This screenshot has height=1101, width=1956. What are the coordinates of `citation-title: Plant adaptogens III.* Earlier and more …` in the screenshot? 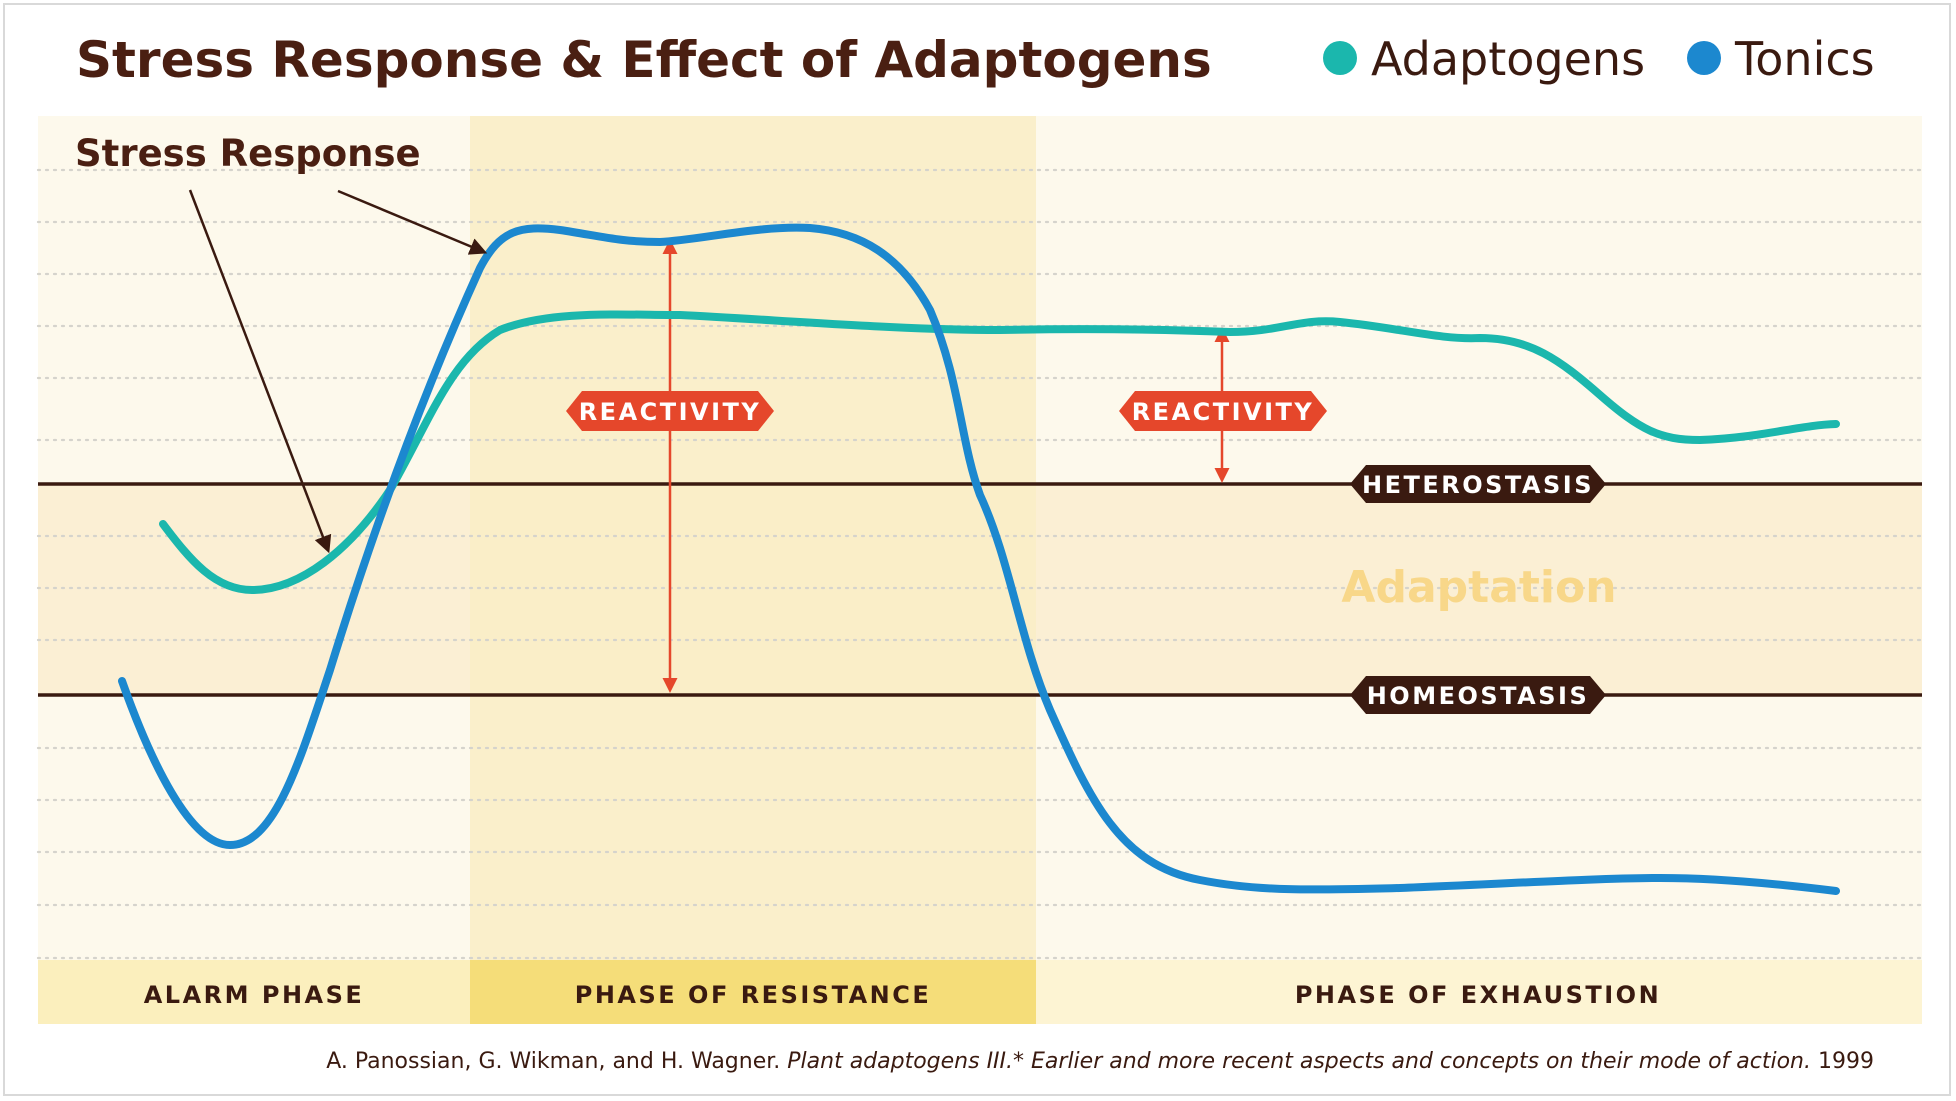 It's located at (1299, 1061).